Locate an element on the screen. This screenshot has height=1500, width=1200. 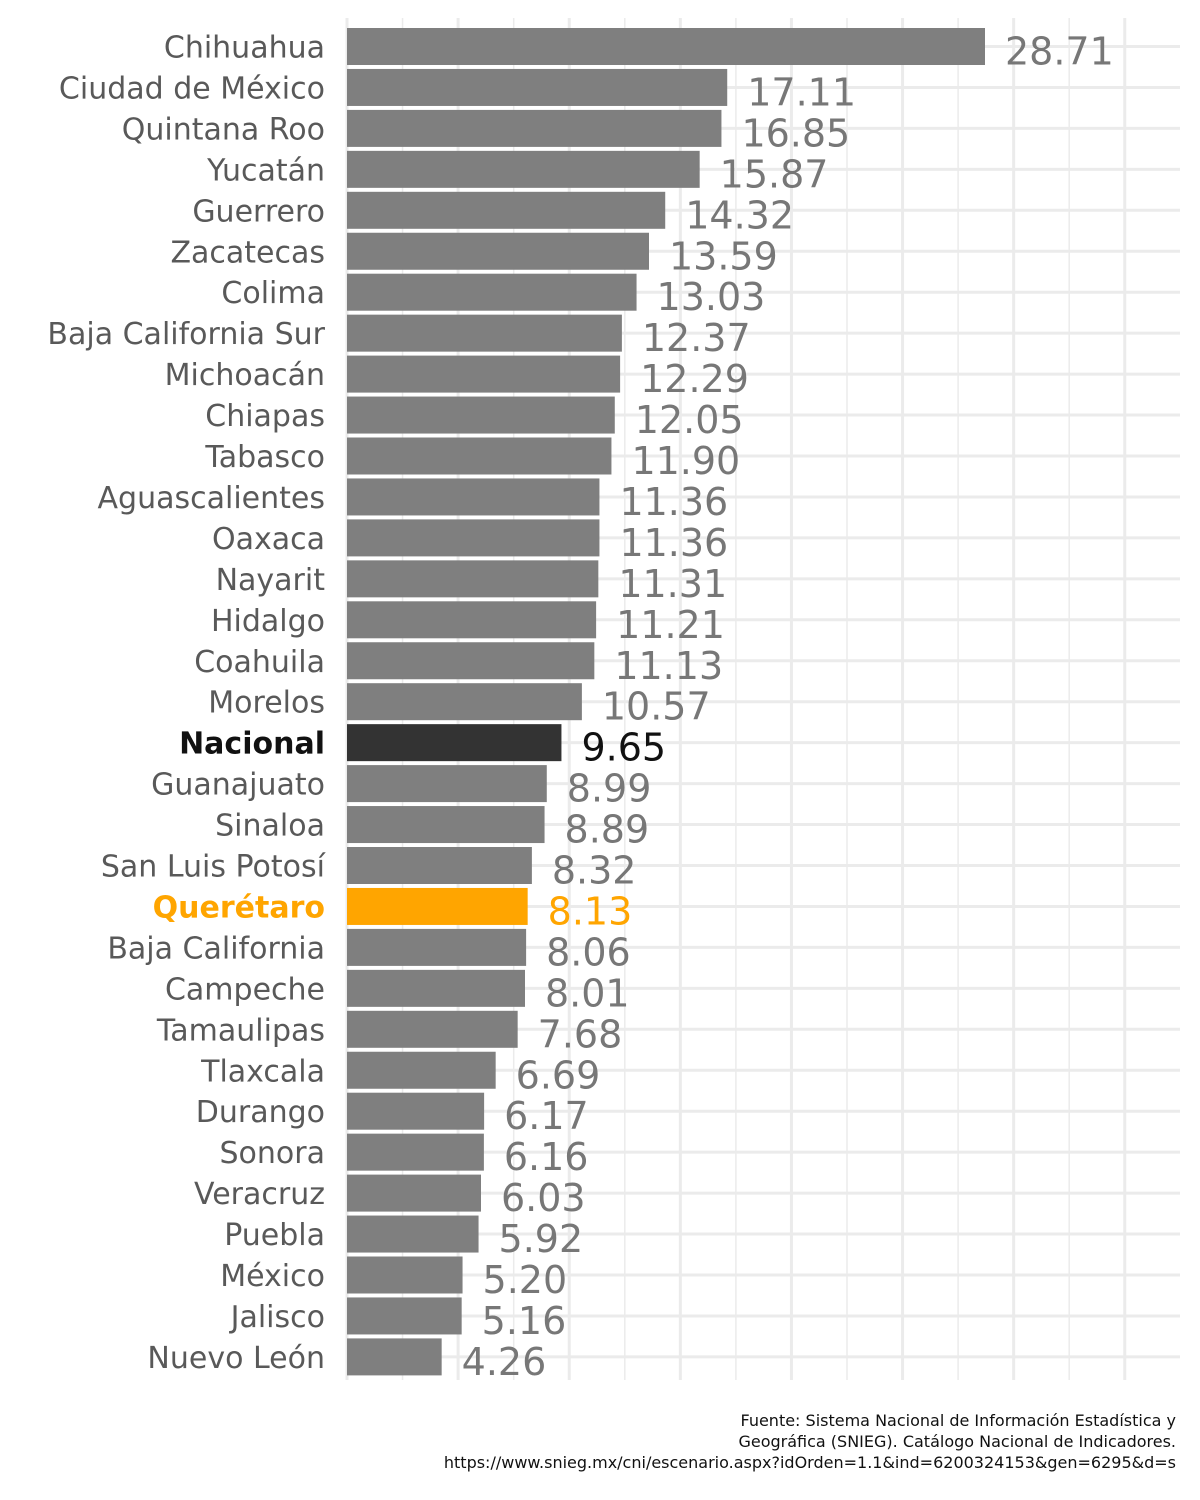
category-label: Aguascalientes is located at coordinates (211, 498).